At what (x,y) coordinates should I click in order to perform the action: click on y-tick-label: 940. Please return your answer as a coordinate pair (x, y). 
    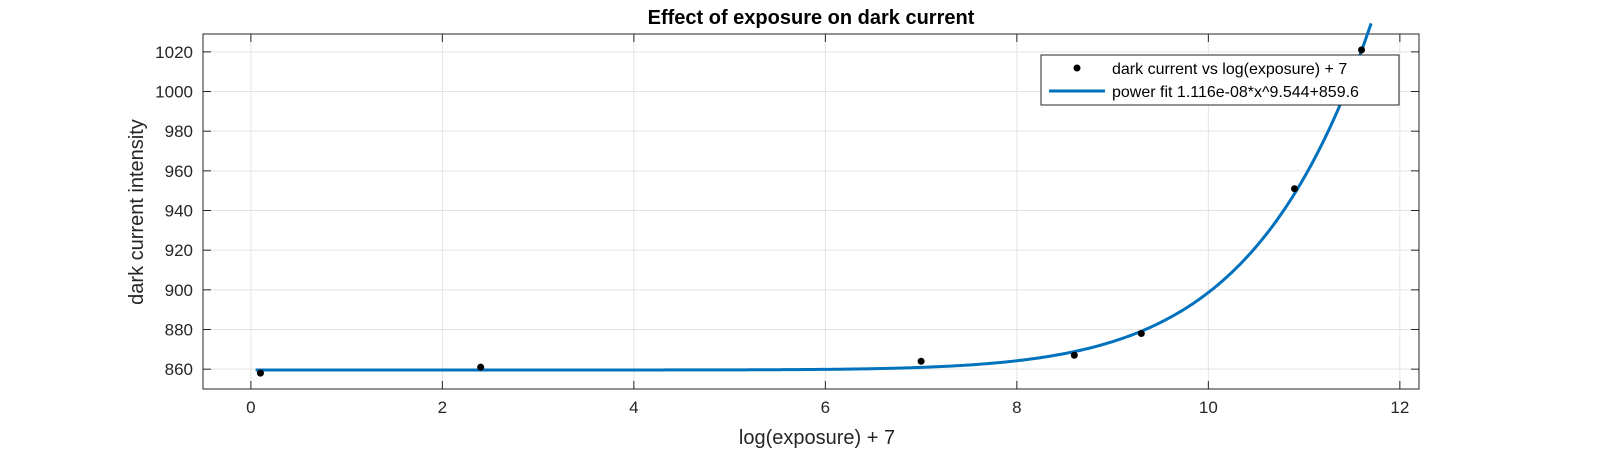
    Looking at the image, I should click on (179, 211).